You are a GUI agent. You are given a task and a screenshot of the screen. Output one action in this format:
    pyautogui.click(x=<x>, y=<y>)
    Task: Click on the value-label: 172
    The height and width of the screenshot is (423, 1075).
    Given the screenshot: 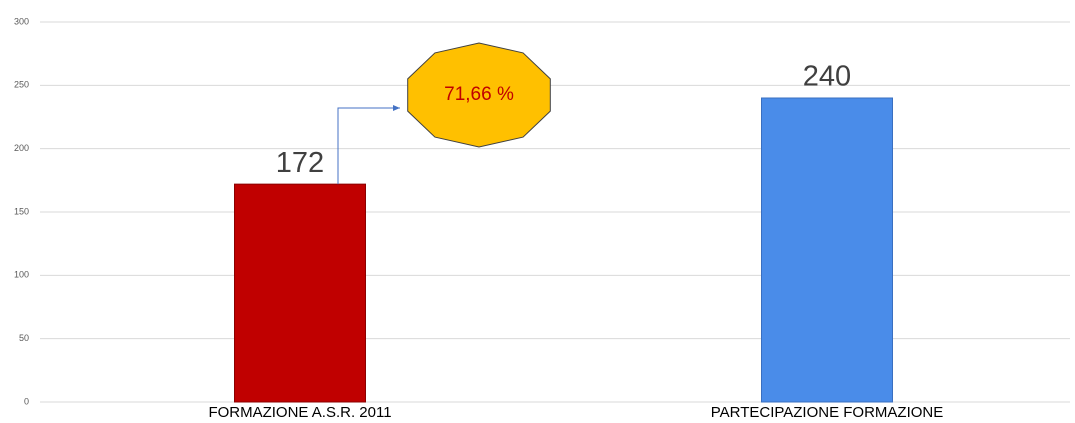 What is the action you would take?
    pyautogui.click(x=300, y=163)
    